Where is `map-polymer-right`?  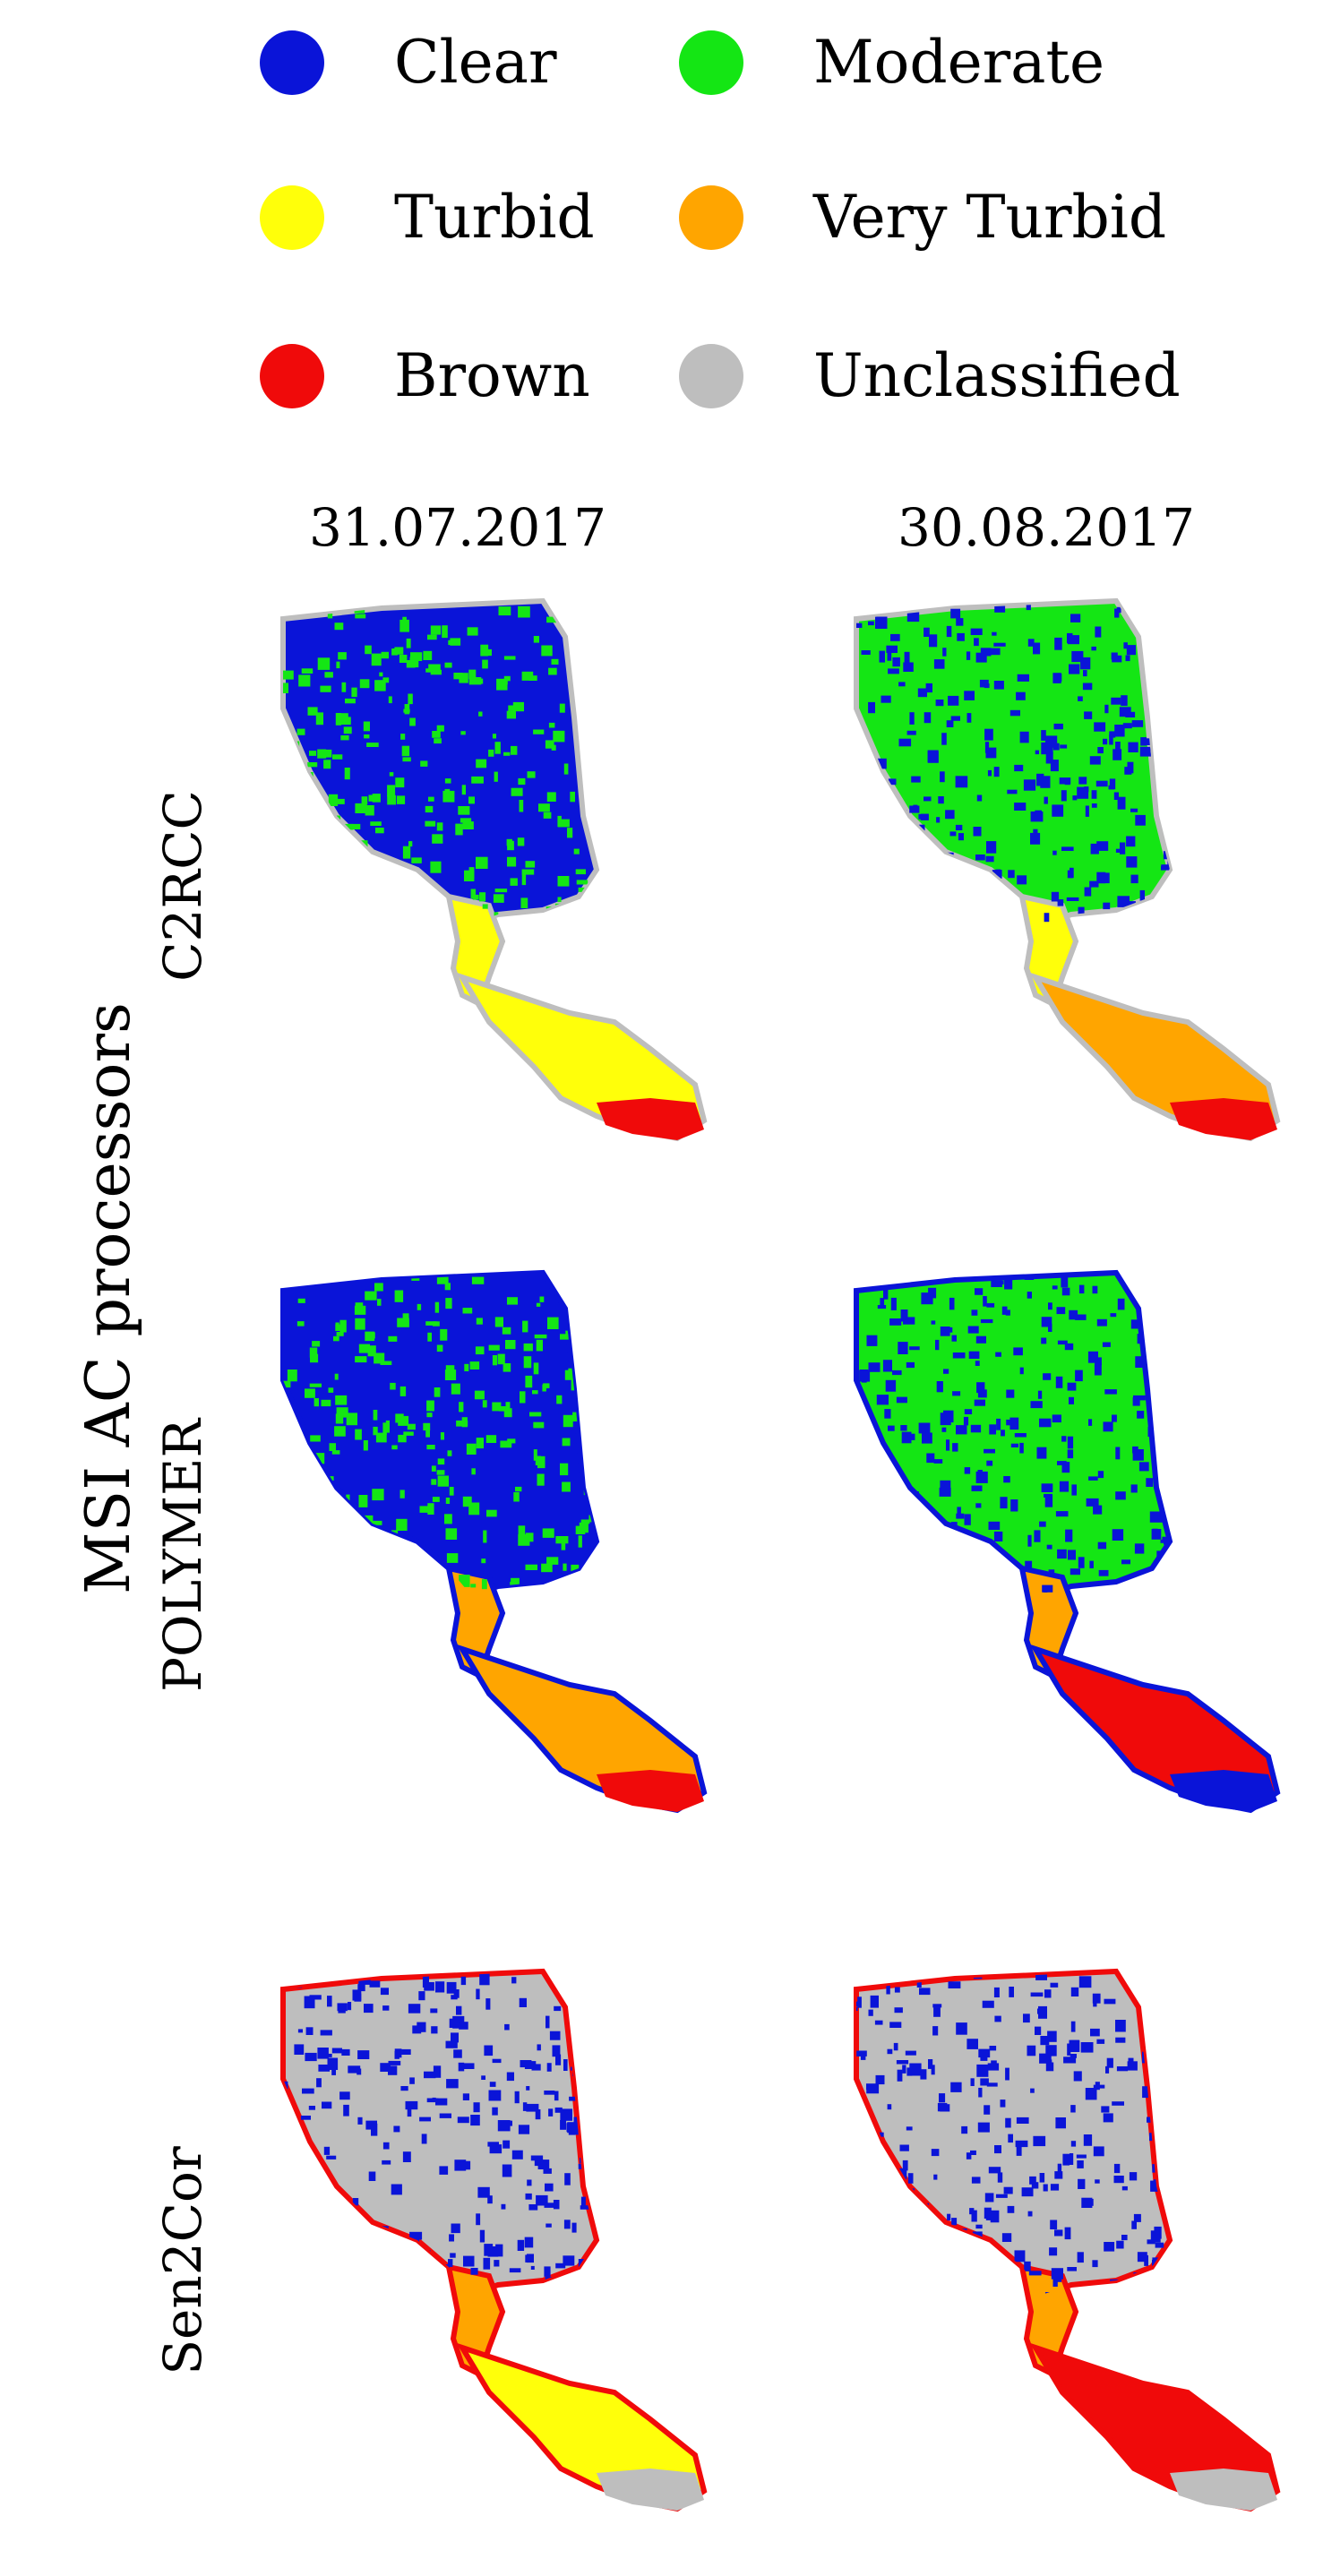 map-polymer-right is located at coordinates (1066, 1540).